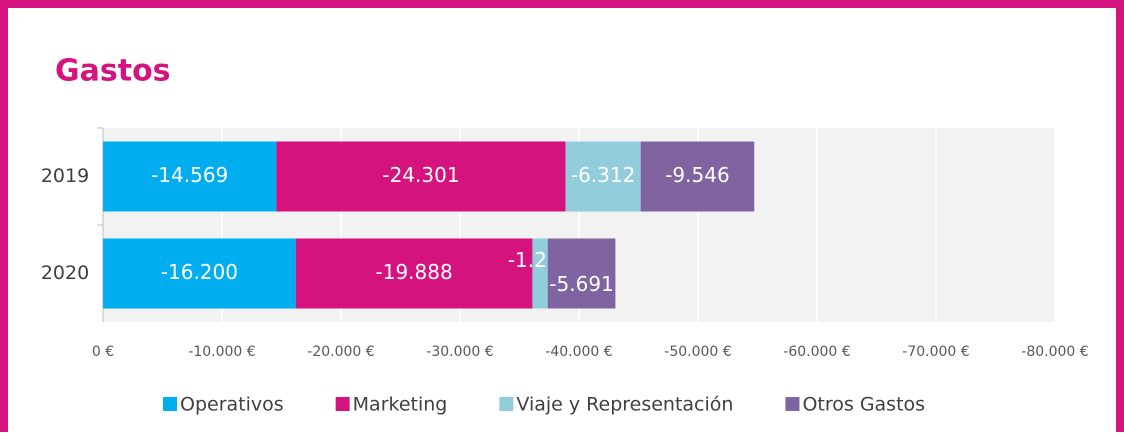 This screenshot has height=436, width=1124. I want to click on data-label: -19.888, so click(414, 272).